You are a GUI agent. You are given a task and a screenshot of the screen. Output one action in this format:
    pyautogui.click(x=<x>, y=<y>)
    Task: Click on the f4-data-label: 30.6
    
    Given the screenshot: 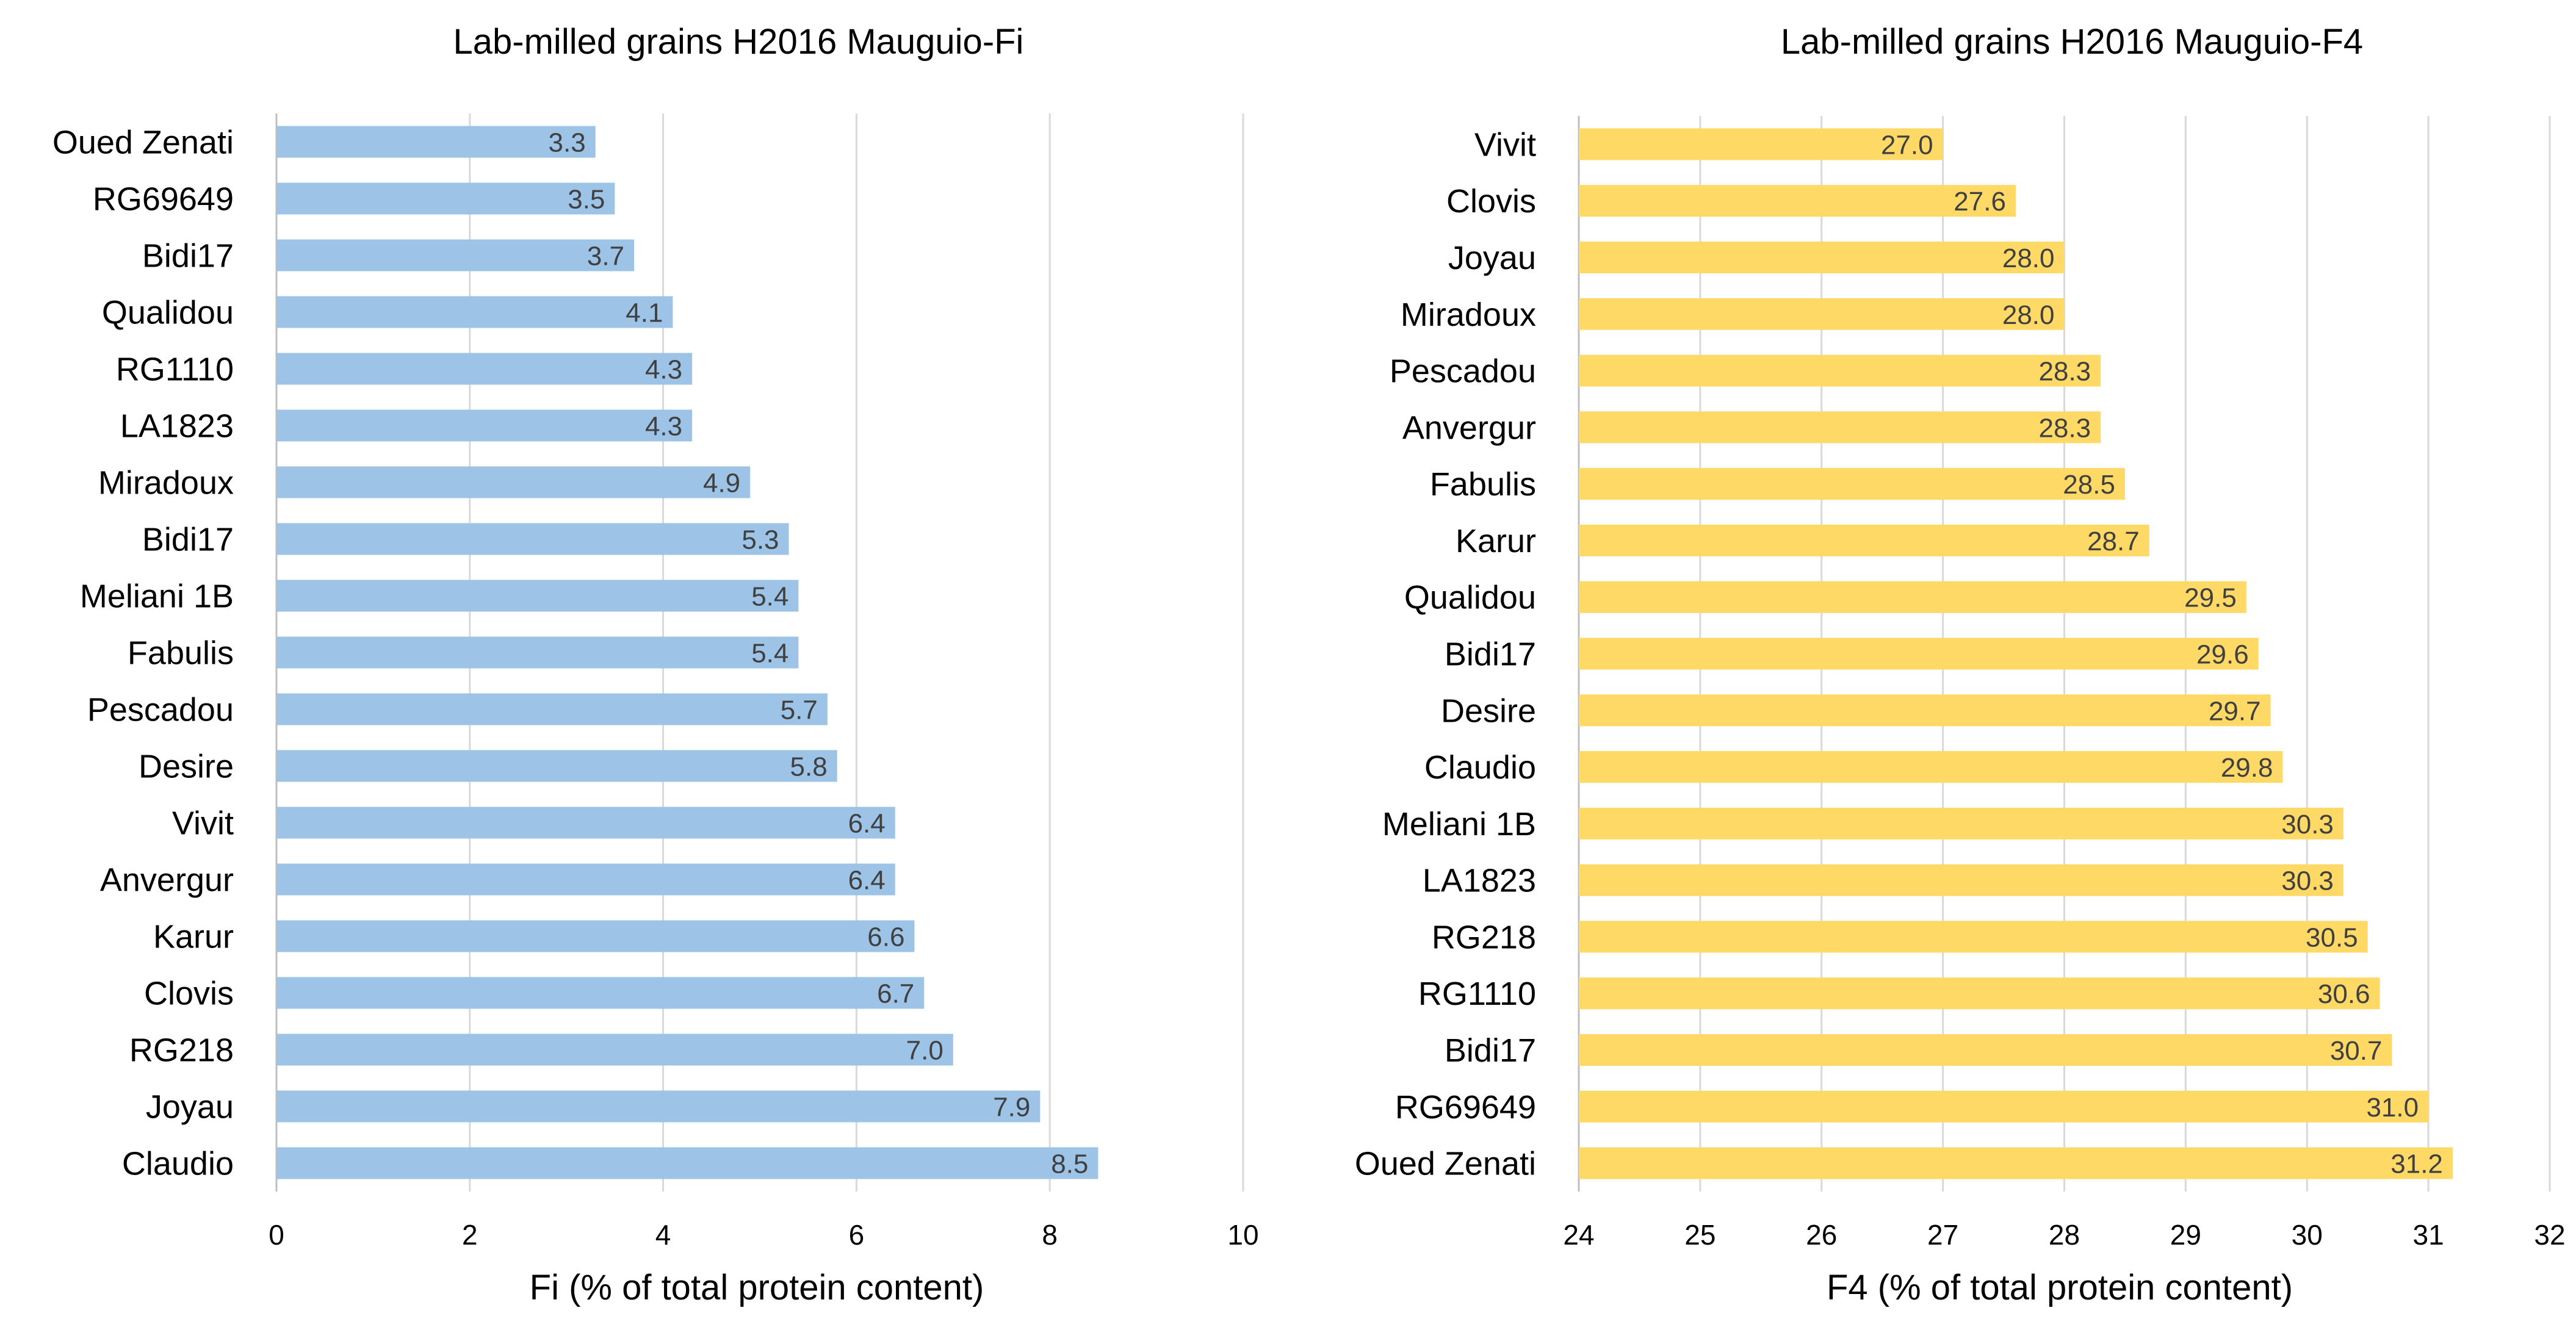 What is the action you would take?
    pyautogui.click(x=2344, y=994)
    